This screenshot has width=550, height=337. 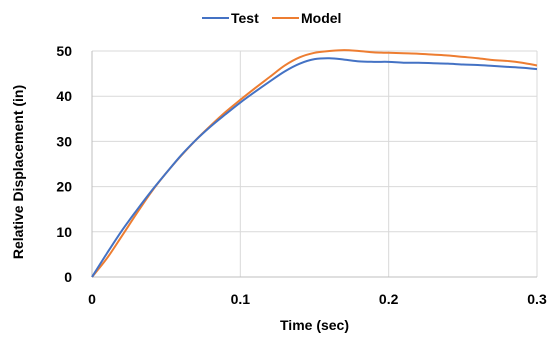 I want to click on legend-label-test: Test, so click(x=245, y=18).